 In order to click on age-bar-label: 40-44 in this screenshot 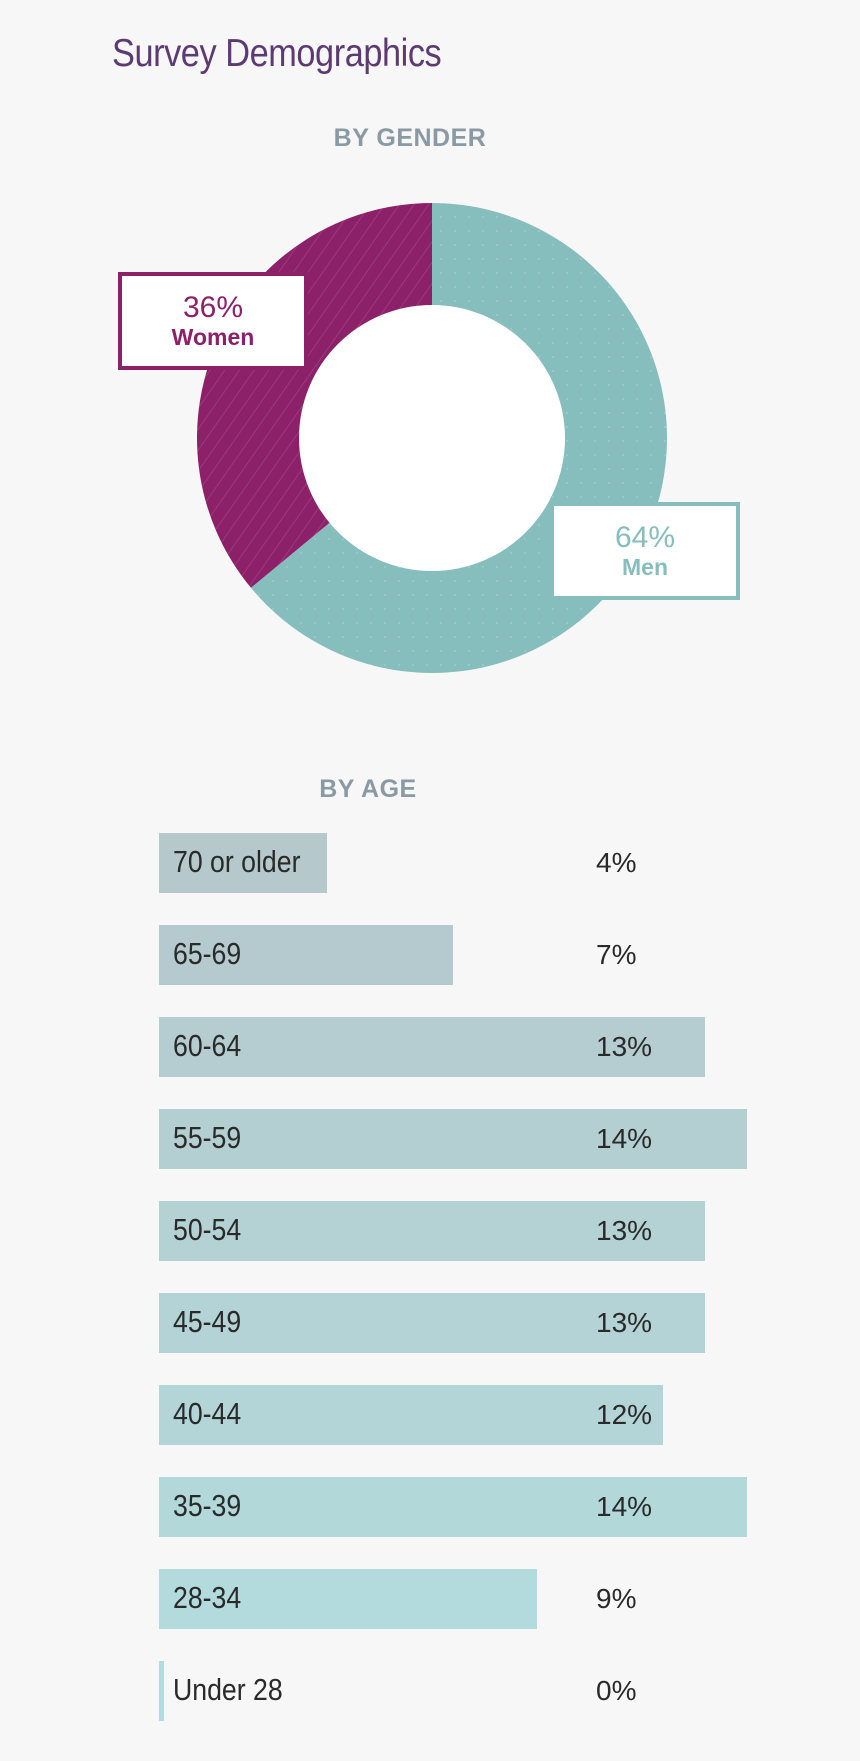, I will do `click(207, 1413)`.